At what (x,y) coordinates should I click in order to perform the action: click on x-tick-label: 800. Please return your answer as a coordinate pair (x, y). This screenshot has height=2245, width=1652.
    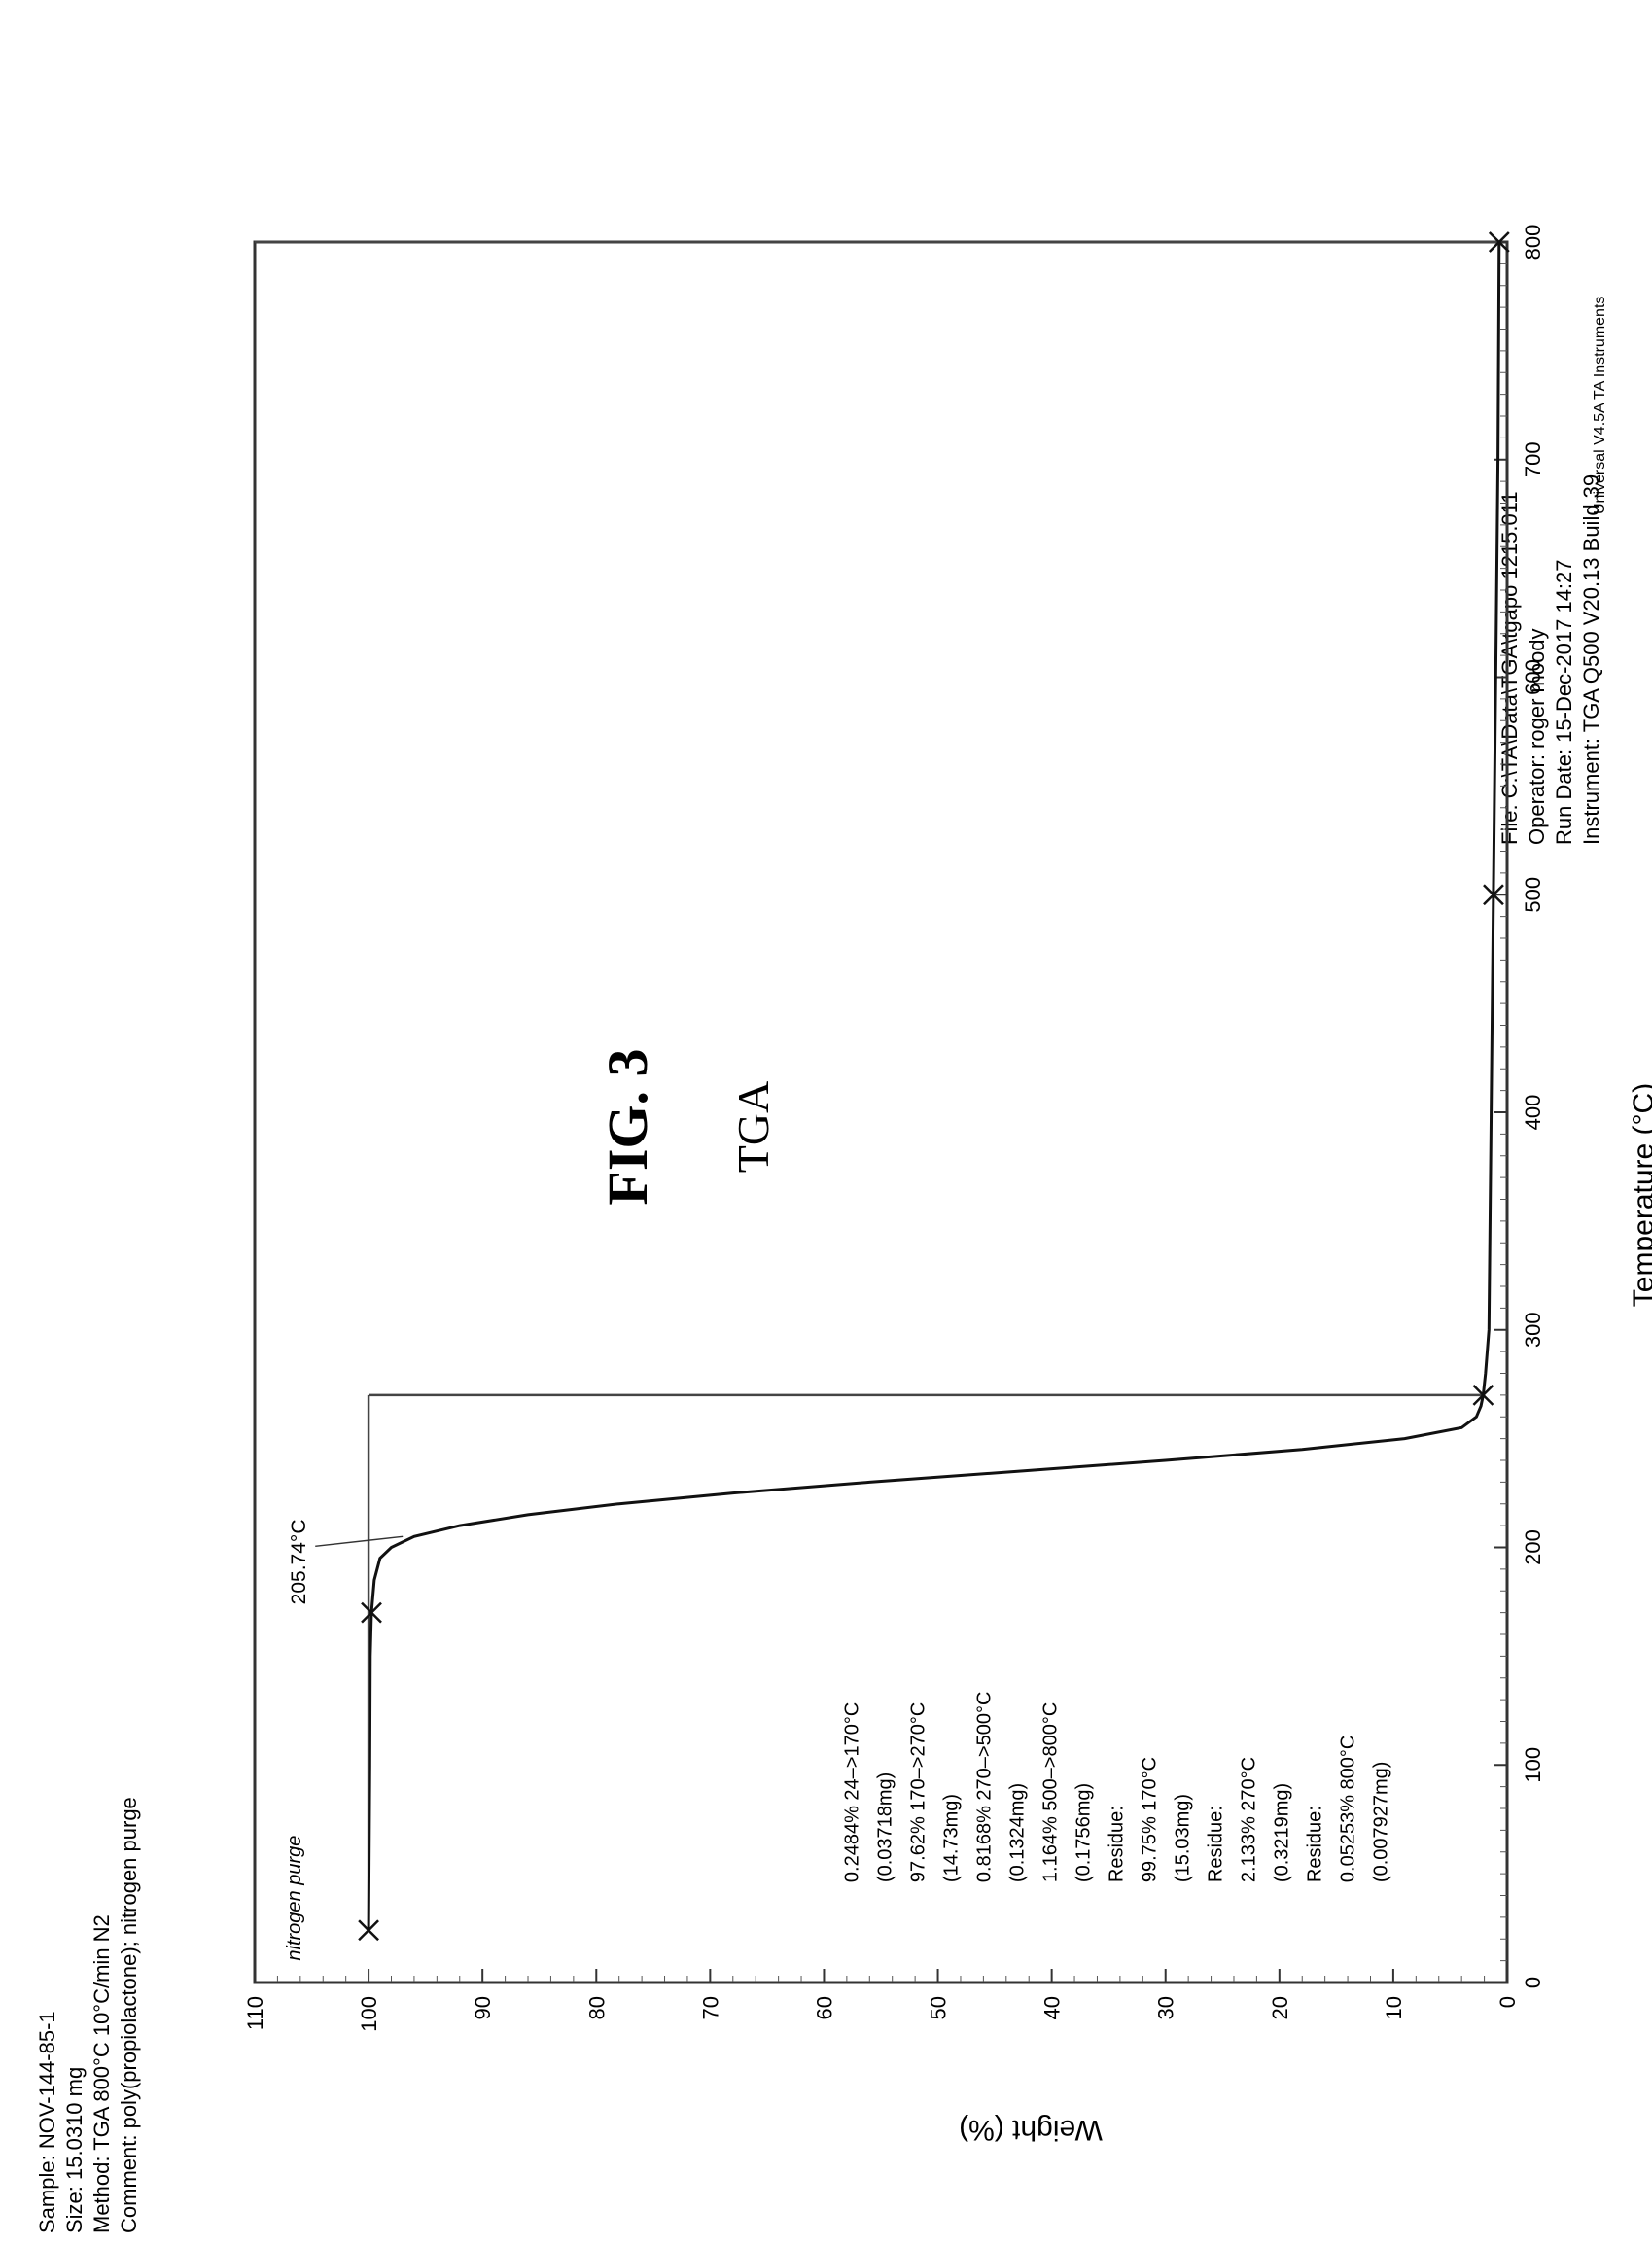
    Looking at the image, I should click on (1533, 243).